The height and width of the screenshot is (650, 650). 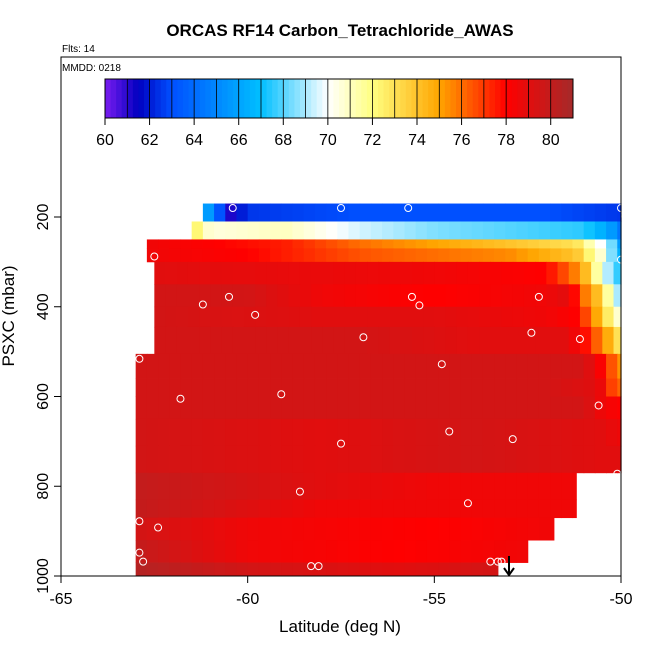 What do you see at coordinates (506, 140) in the screenshot?
I see `colorbar-tick-label: 78` at bounding box center [506, 140].